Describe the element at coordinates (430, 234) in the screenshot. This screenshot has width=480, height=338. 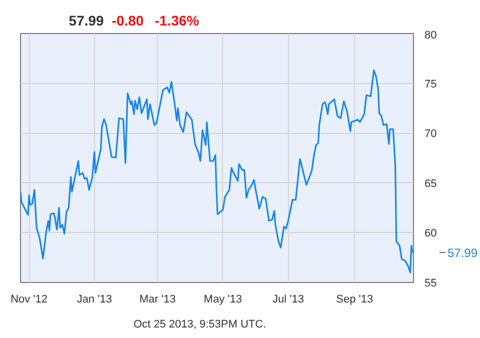
I see `y-tick-label: 60` at that location.